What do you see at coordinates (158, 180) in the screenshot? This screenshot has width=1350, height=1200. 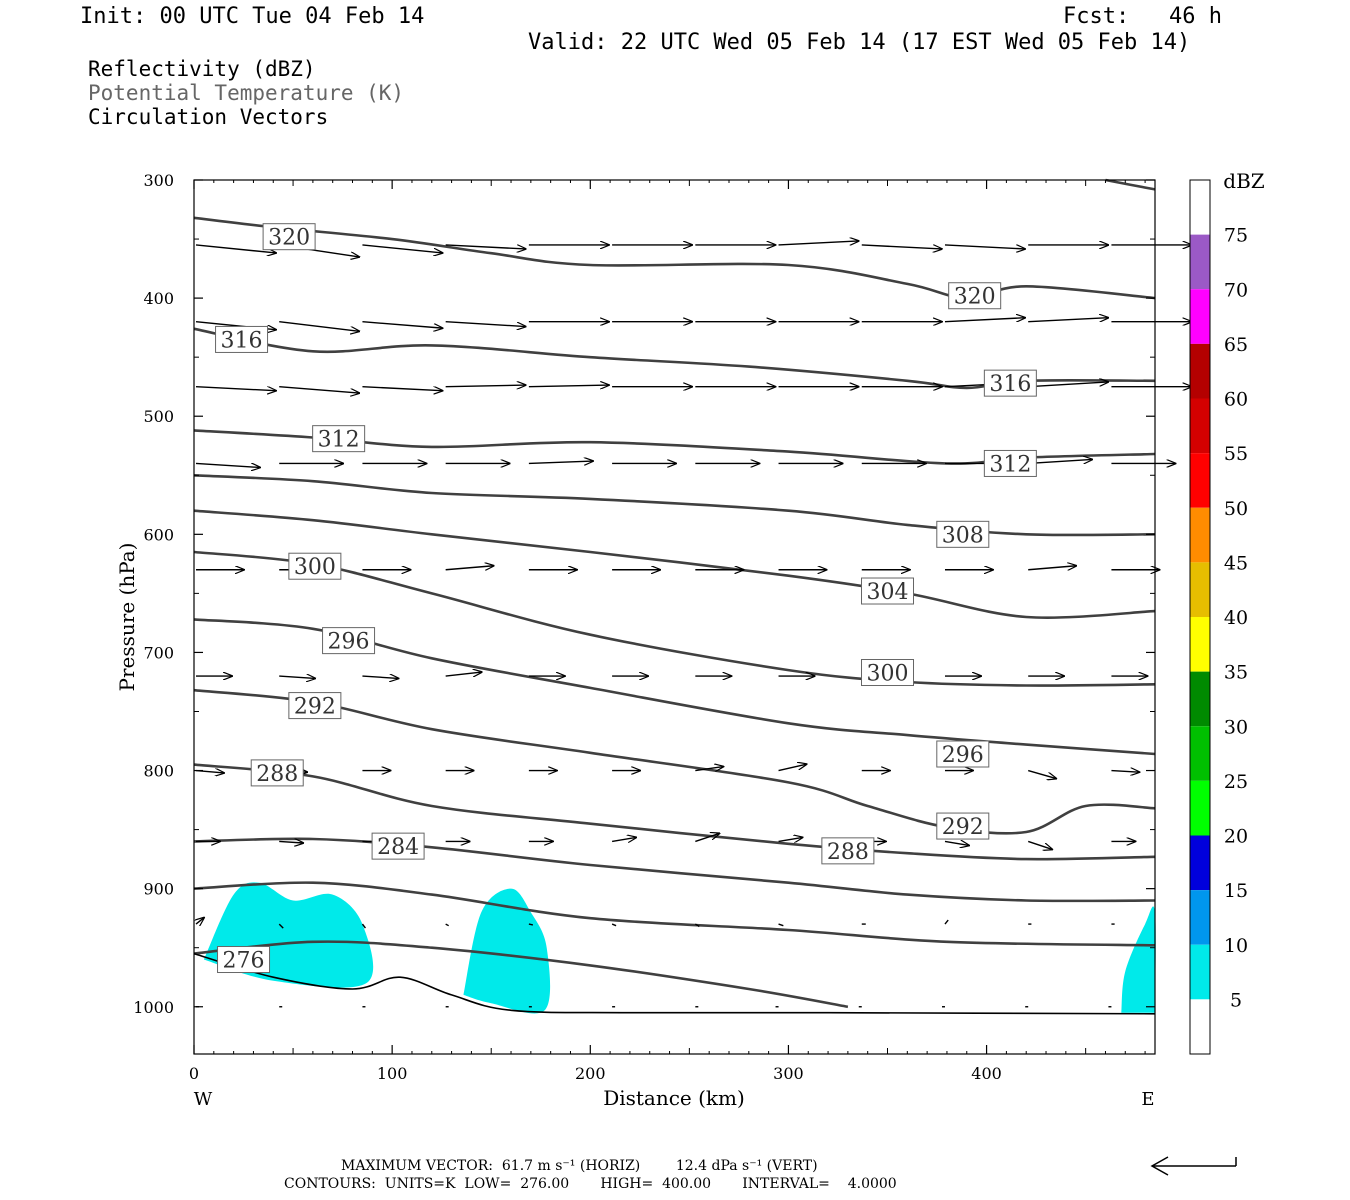 I see `y-tick-300: 300` at bounding box center [158, 180].